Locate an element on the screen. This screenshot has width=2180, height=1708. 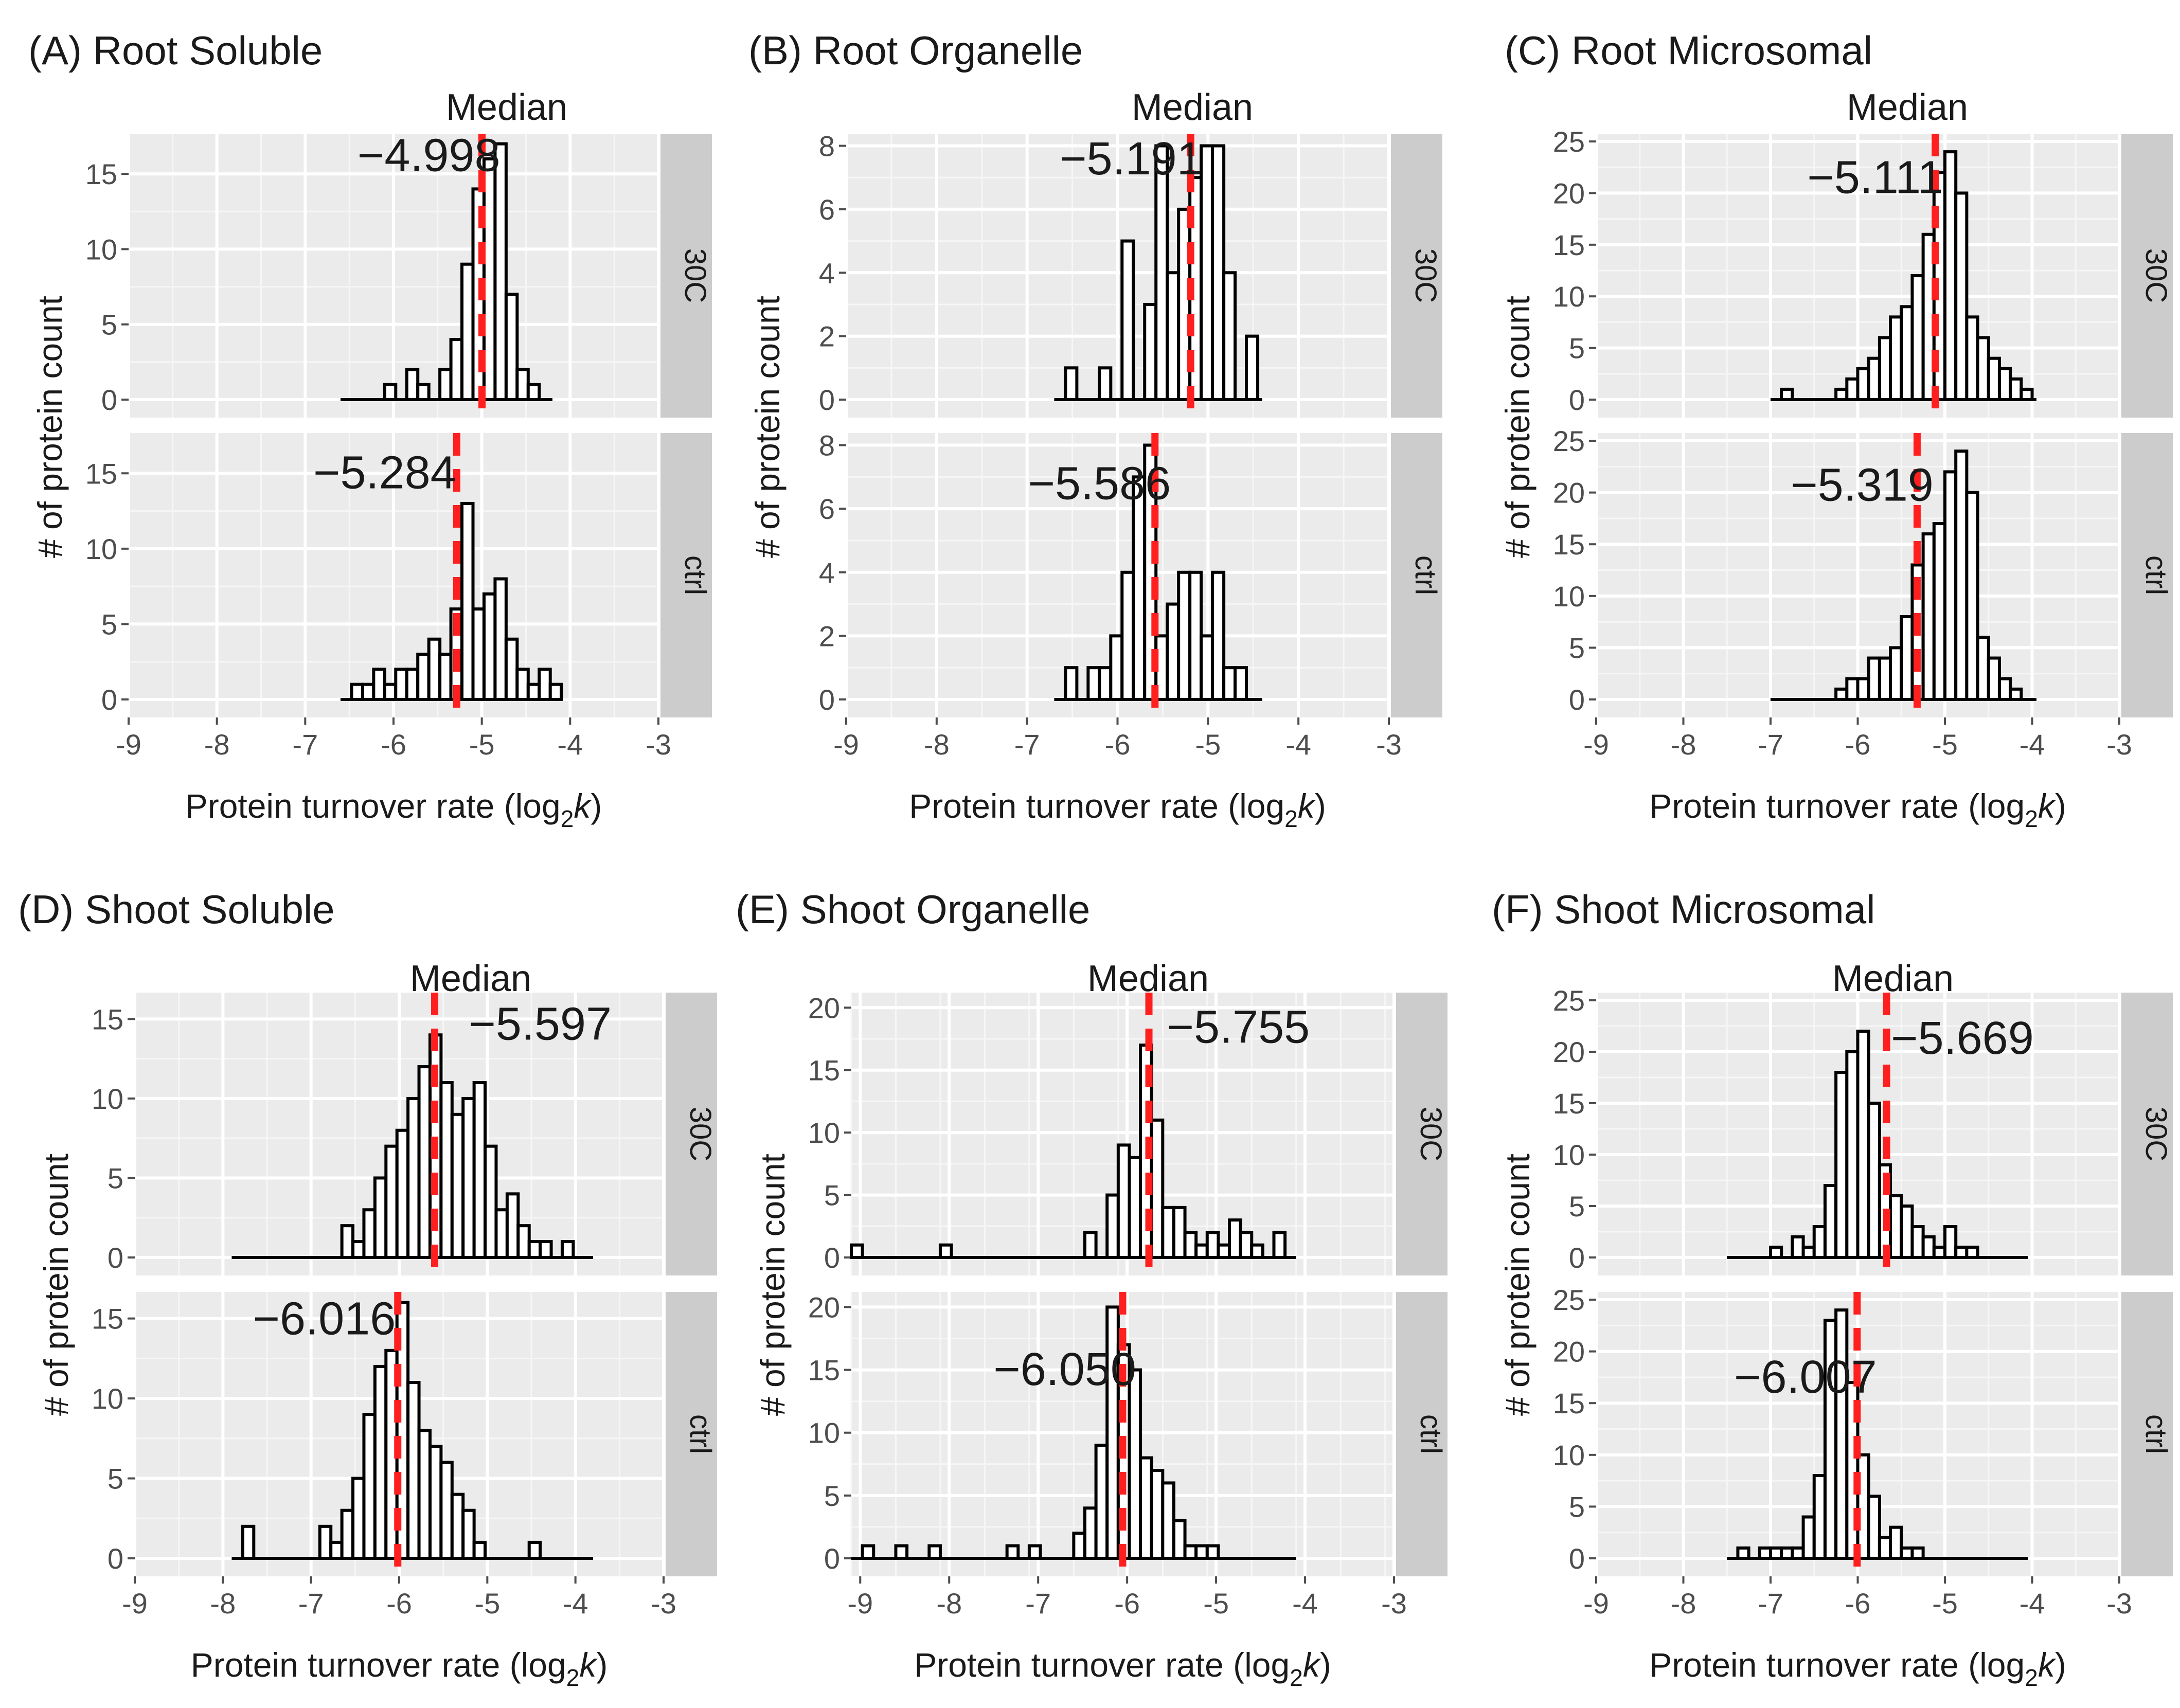
median-label: −5.669 is located at coordinates (1962, 1038).